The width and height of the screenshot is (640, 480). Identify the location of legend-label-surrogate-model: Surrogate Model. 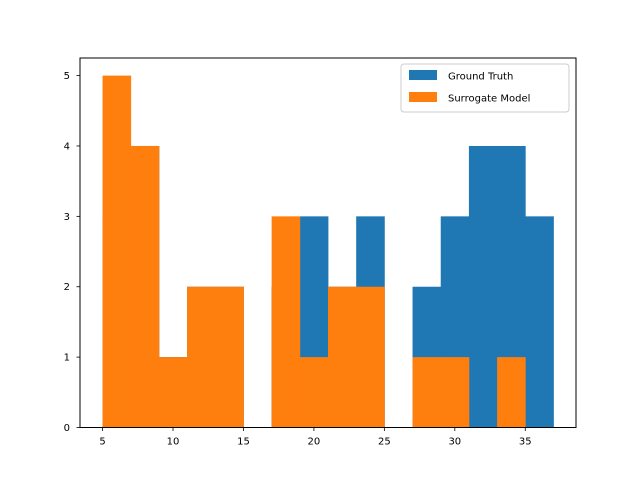
(489, 99).